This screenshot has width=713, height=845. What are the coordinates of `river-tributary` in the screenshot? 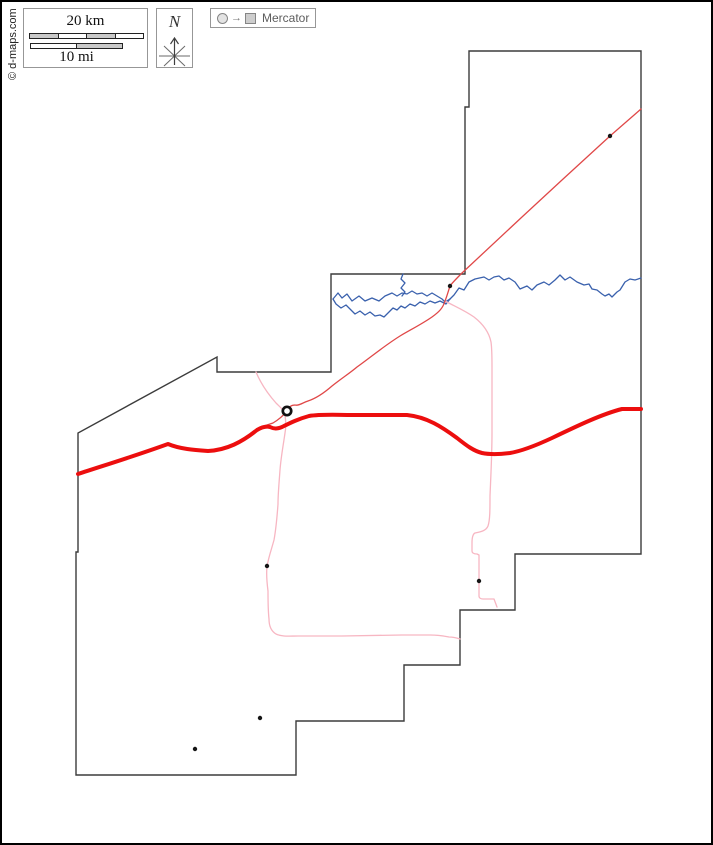 It's located at (403, 285).